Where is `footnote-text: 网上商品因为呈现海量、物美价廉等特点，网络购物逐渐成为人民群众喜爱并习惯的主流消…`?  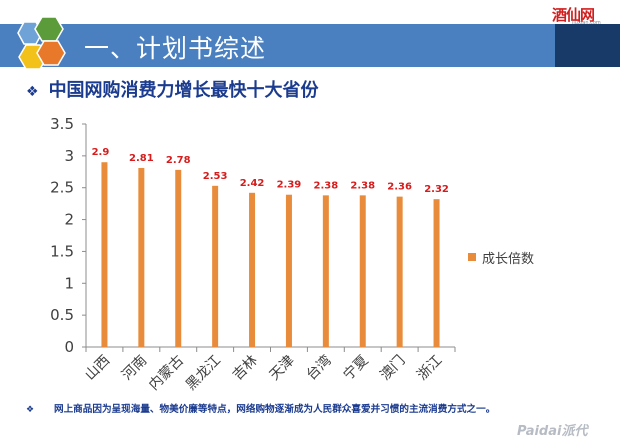 footnote-text: 网上商品因为呈现海量、物美价廉等特点，网络购物逐渐成为人民群众喜爱并习惯的主流消… is located at coordinates (275, 409).